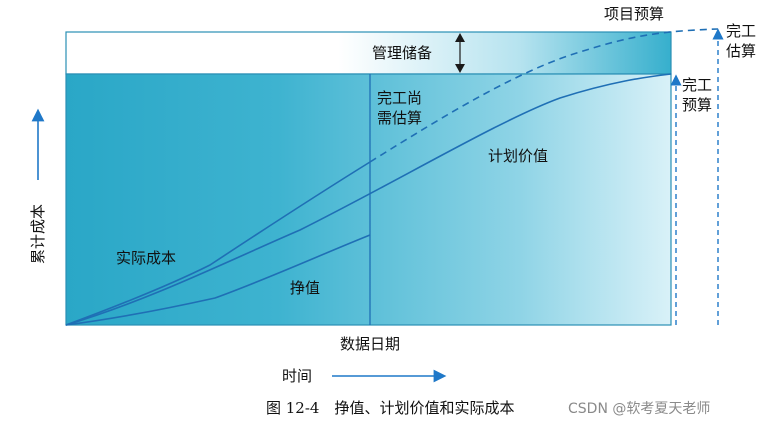  What do you see at coordinates (368, 53) in the screenshot?
I see `management-reserve-band` at bounding box center [368, 53].